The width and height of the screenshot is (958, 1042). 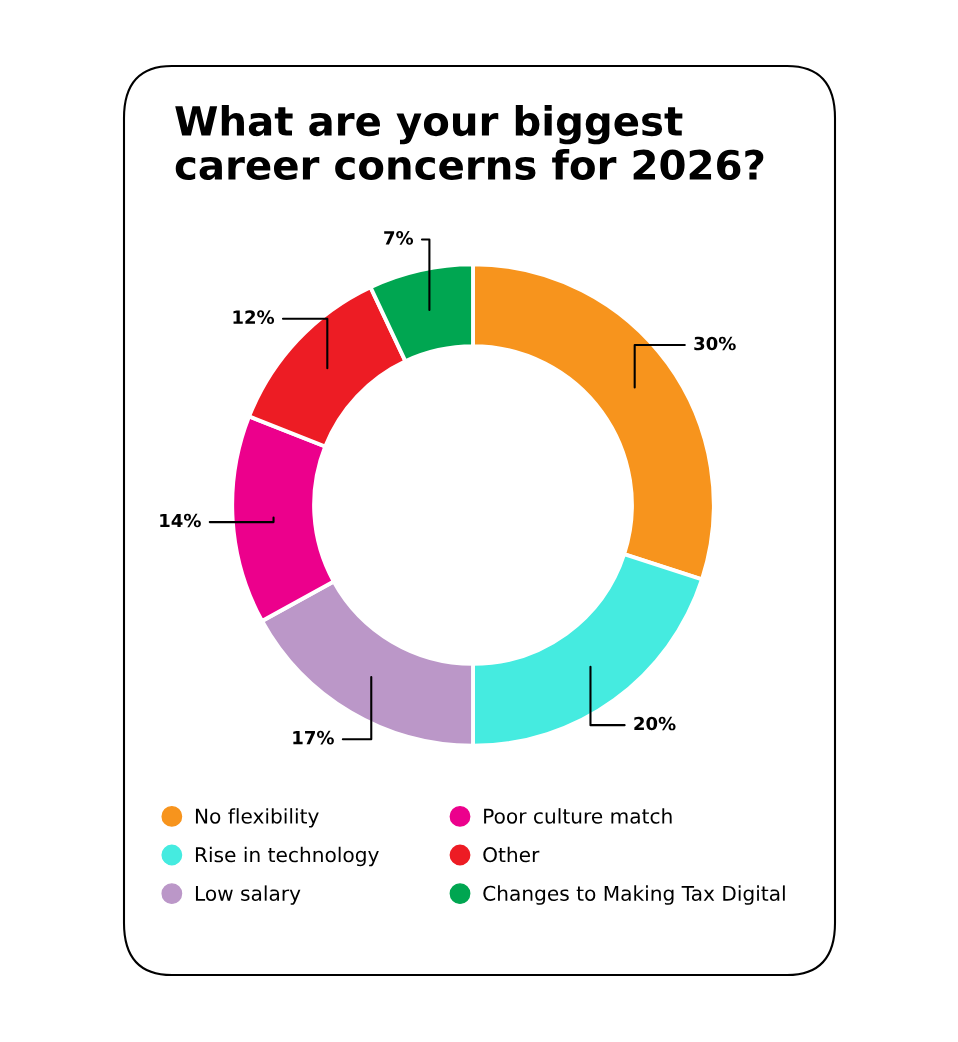 What do you see at coordinates (180, 520) in the screenshot?
I see `data-label: 14%` at bounding box center [180, 520].